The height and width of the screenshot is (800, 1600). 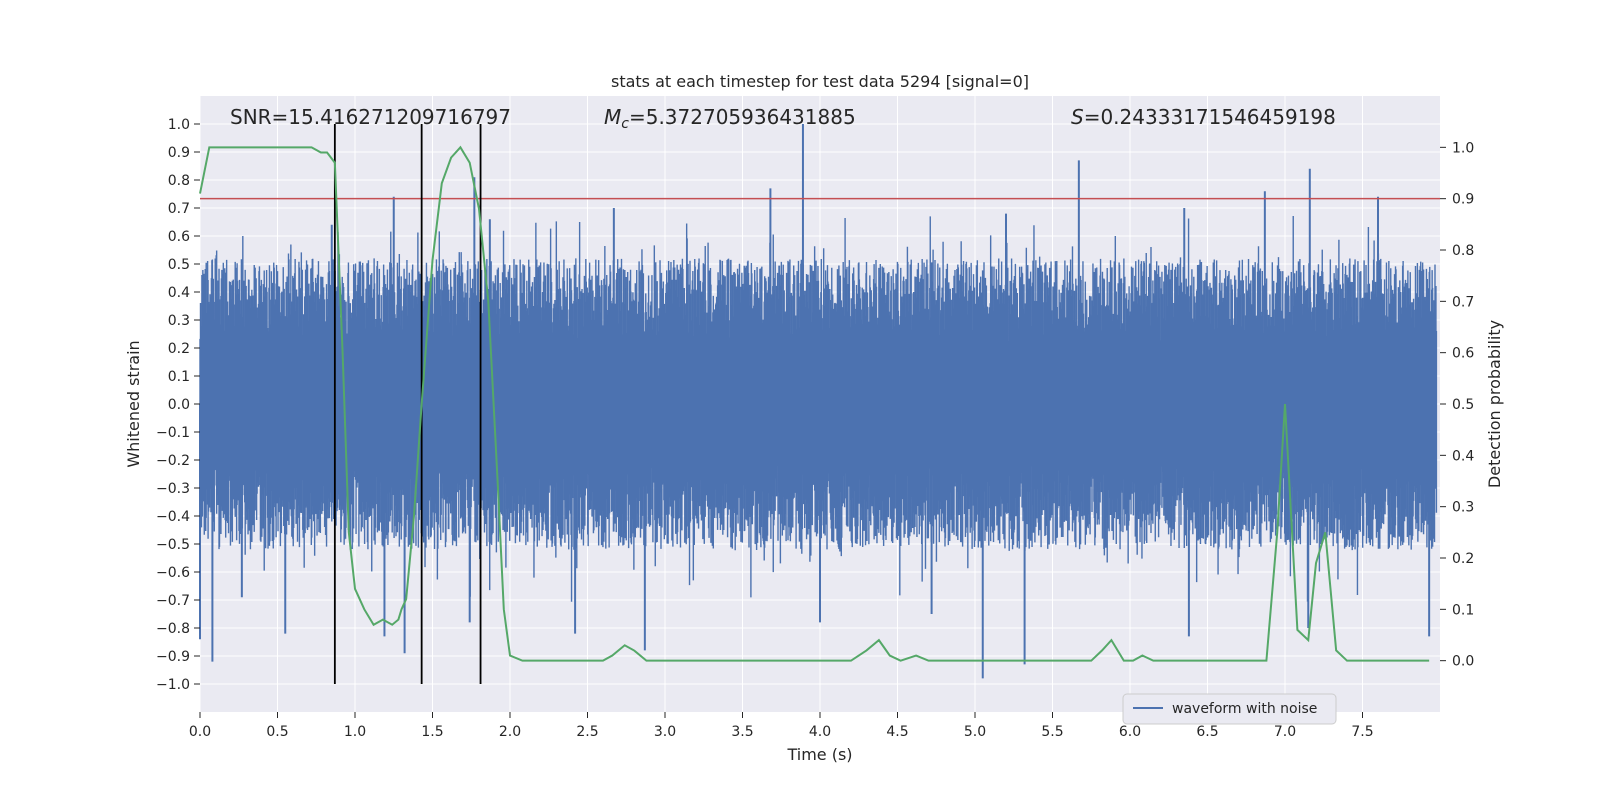 I want to click on x-tick-label: 7.5, so click(x=1362, y=732).